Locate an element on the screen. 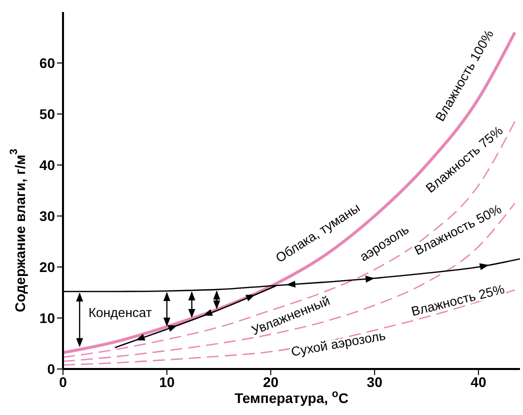 This screenshot has height=415, width=523. y-tick-label: 10 is located at coordinates (47, 318).